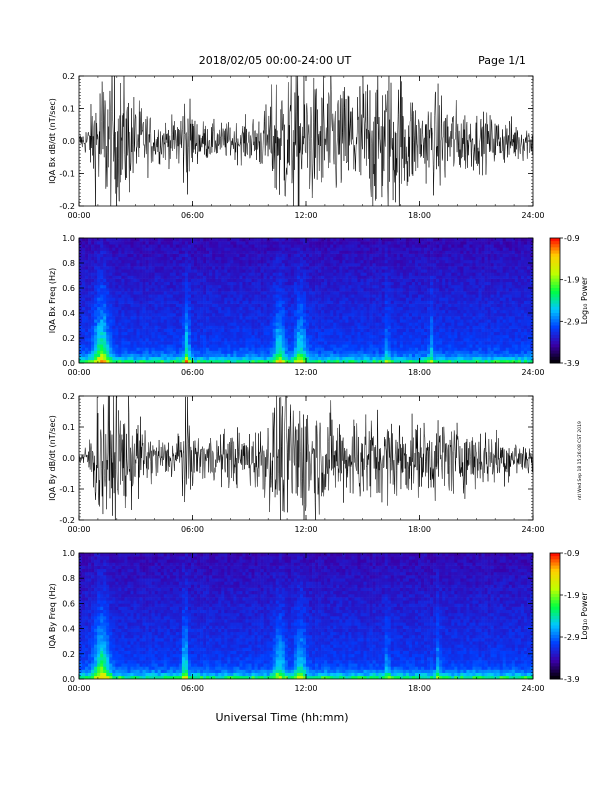 The width and height of the screenshot is (612, 792). I want to click on x-axis-title: Universal Time (hh:mm), so click(282, 717).